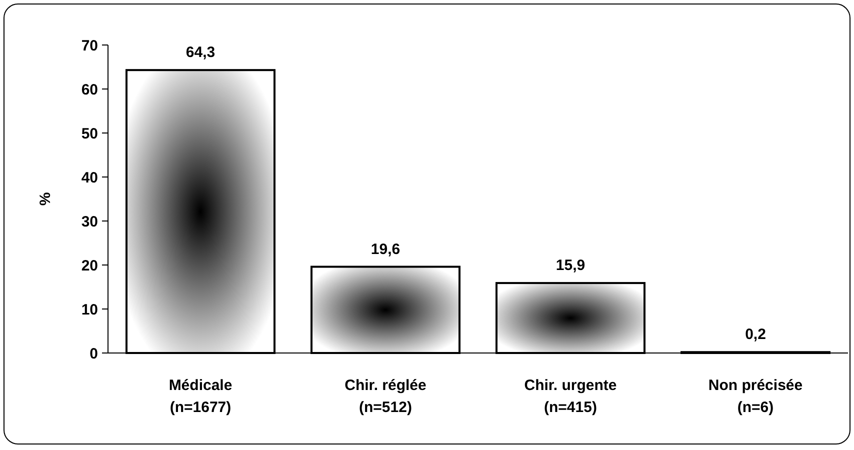 Image resolution: width=854 pixels, height=450 pixels. Describe the element at coordinates (570, 396) in the screenshot. I see `x-tick-label: Chir. urgente (n=415)` at that location.